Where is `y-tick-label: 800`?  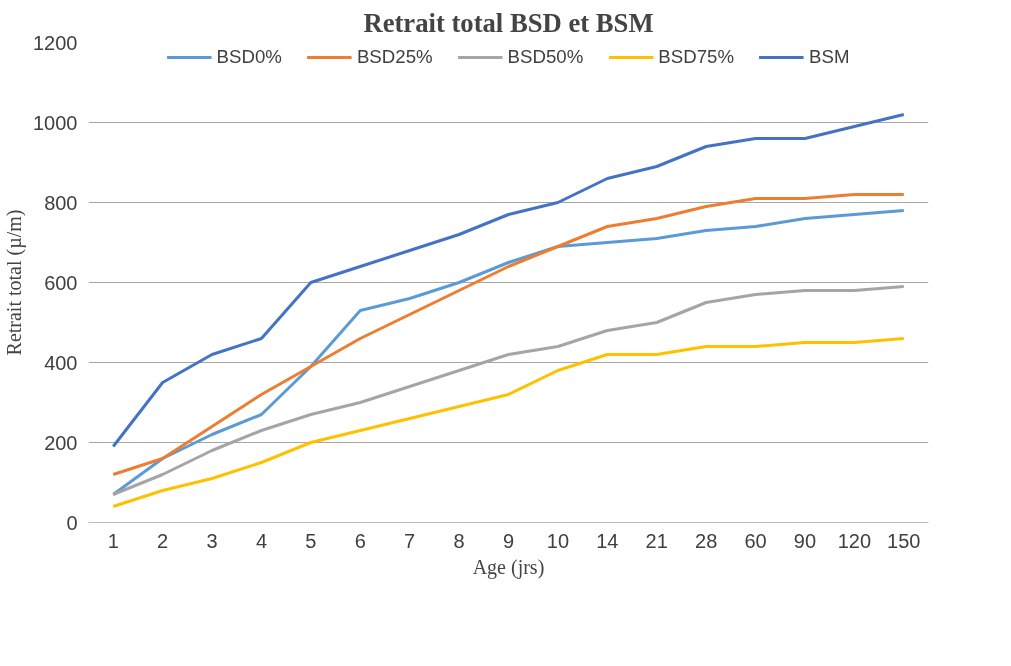
y-tick-label: 800 is located at coordinates (61, 202).